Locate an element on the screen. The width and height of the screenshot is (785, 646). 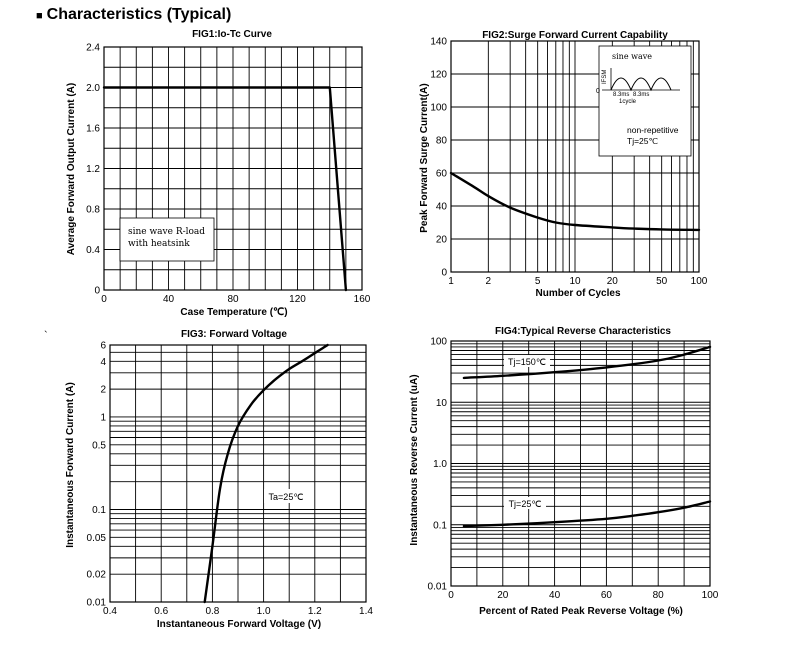
fig4-y-tick-label: 0.01 is located at coordinates (438, 587).